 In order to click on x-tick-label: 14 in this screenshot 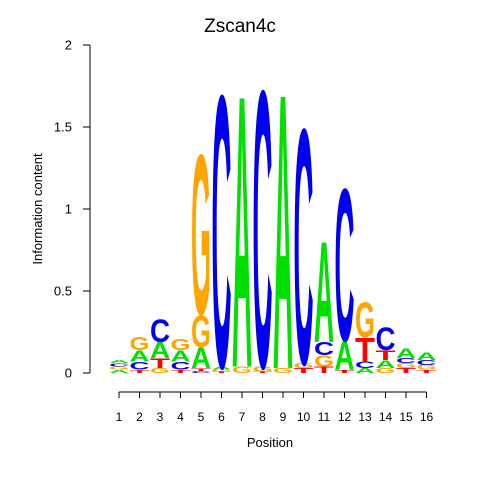, I will do `click(386, 417)`.